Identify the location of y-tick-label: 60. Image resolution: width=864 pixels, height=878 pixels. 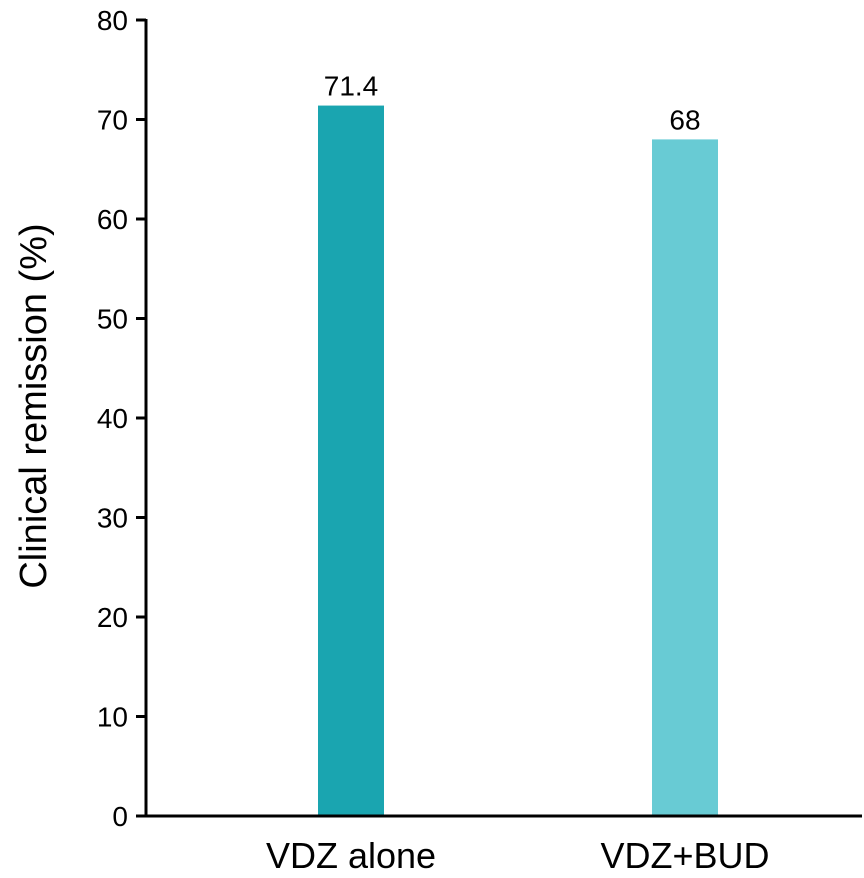
(112, 219).